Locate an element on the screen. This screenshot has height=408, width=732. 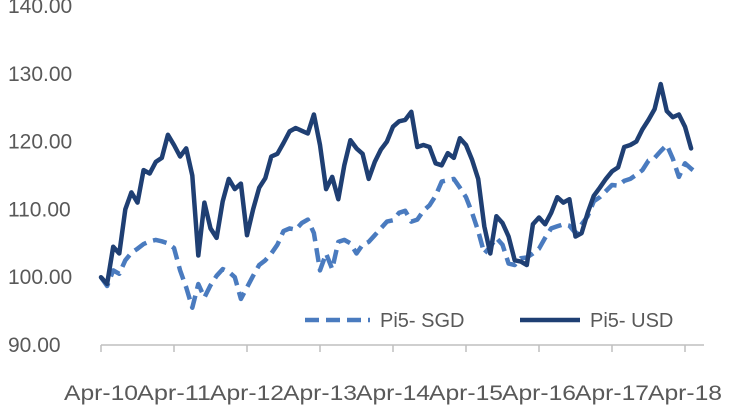
x-tick-label: Apr-13 is located at coordinates (320, 393).